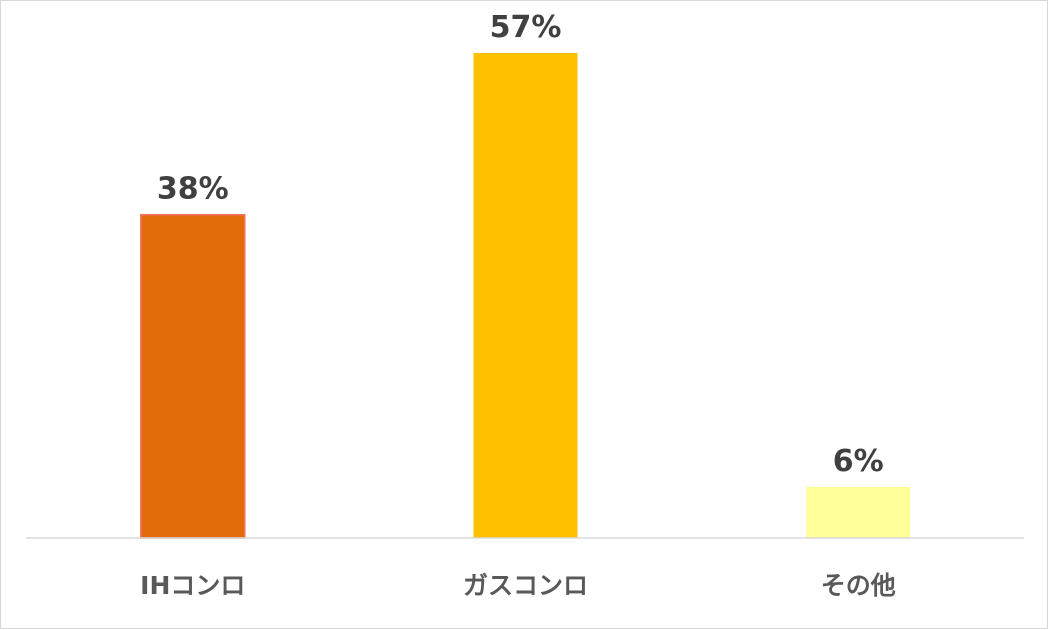  Describe the element at coordinates (525, 585) in the screenshot. I see `x-tick-label-2: ガスコンロ` at that location.